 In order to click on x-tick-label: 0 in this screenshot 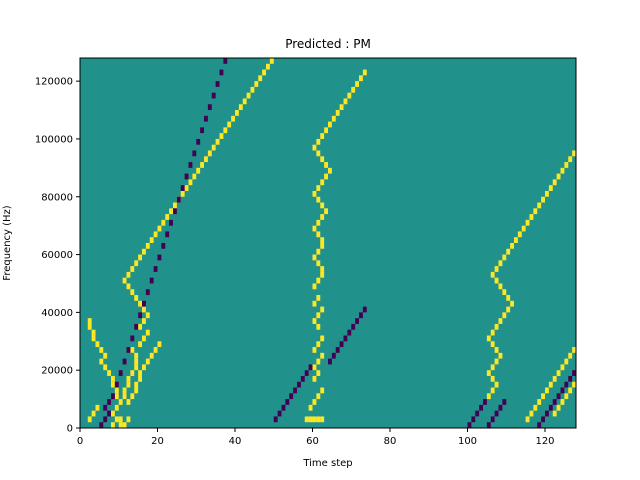, I will do `click(80, 441)`.